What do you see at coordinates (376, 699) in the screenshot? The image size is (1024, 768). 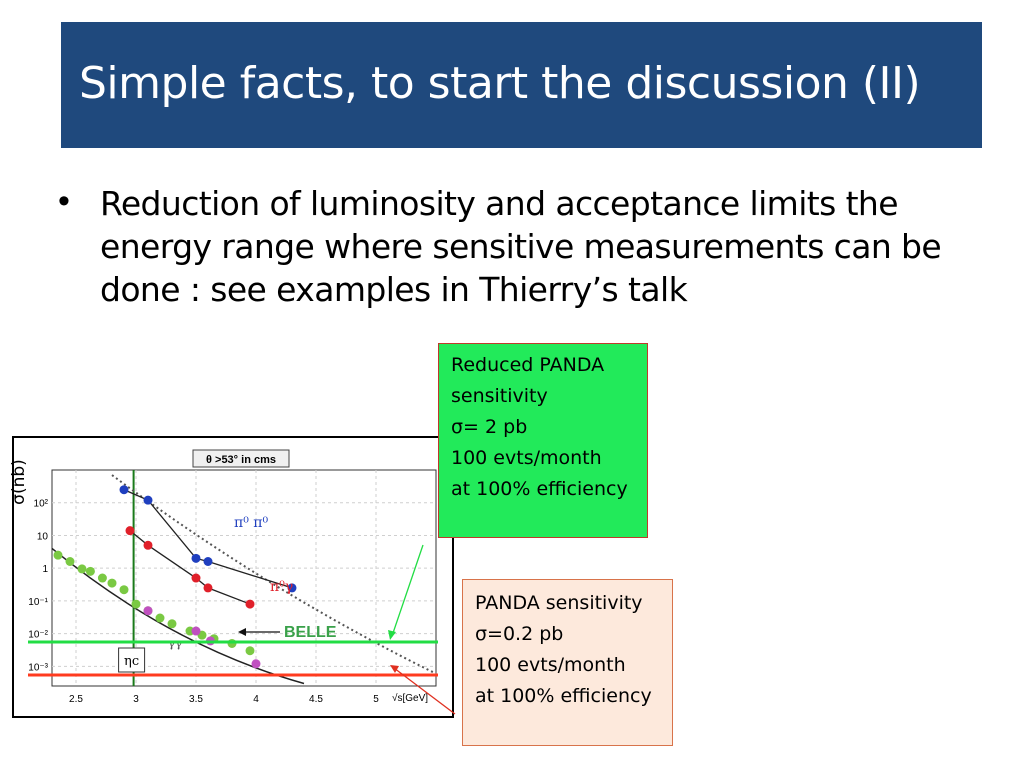 I see `x-tick-label: 5` at bounding box center [376, 699].